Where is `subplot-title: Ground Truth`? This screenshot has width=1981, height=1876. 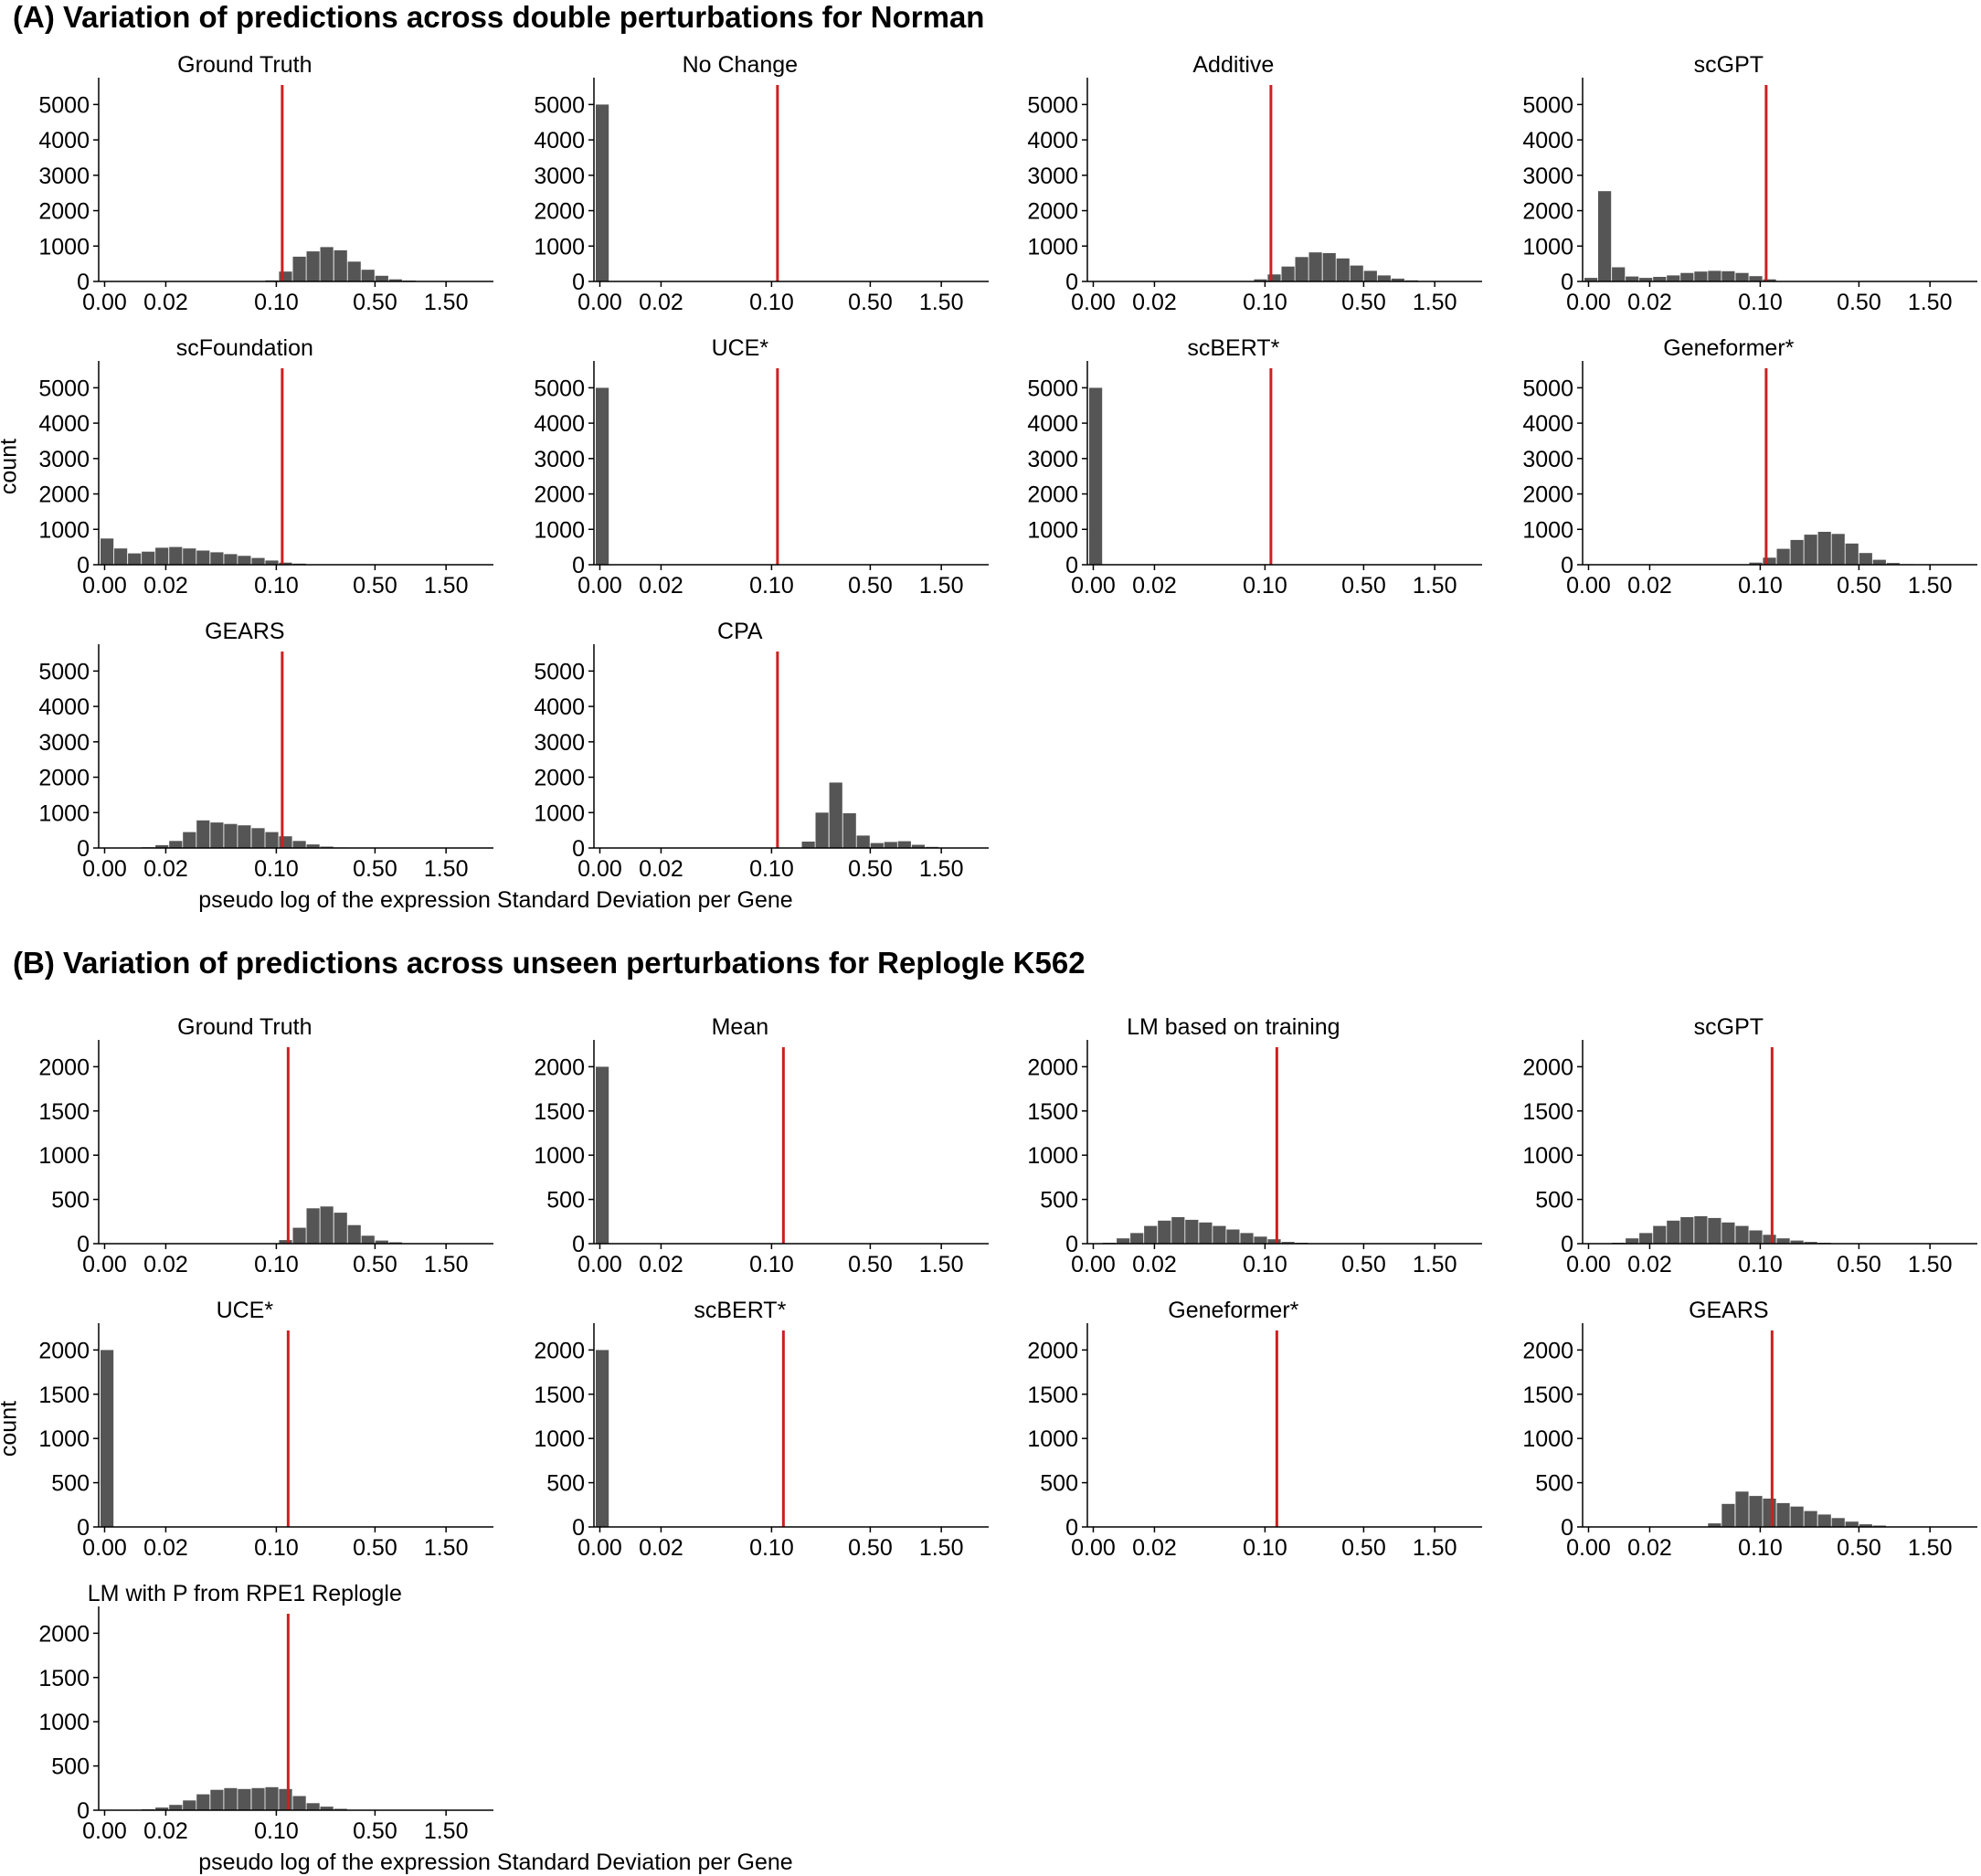 subplot-title: Ground Truth is located at coordinates (244, 65).